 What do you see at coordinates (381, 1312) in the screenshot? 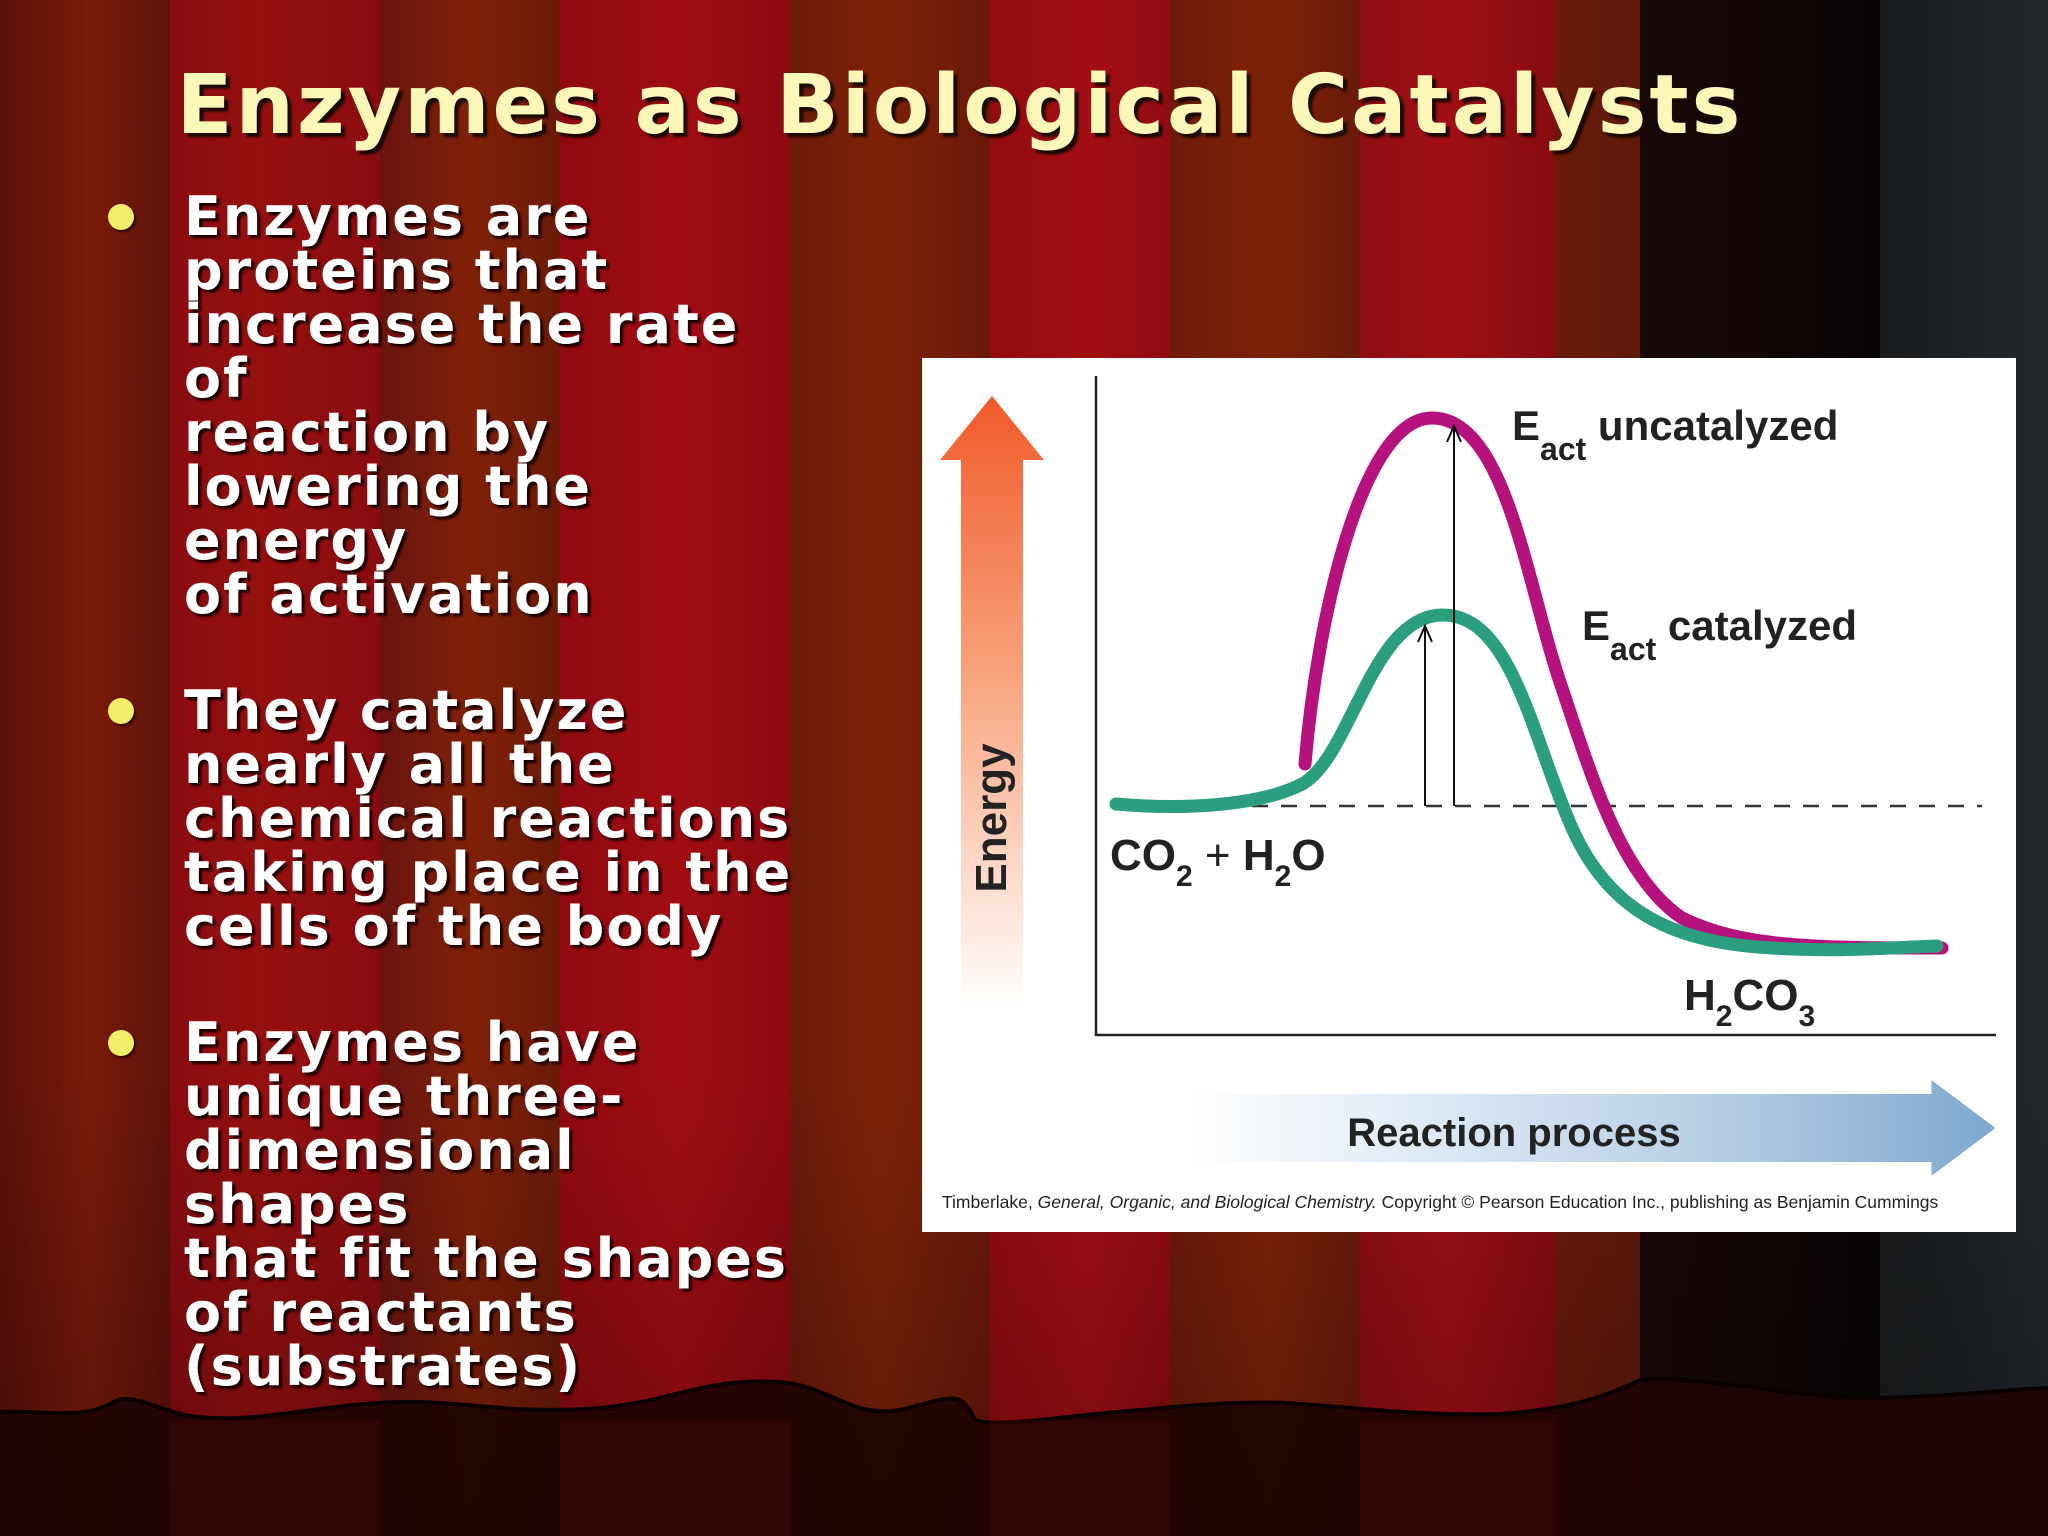
I see `bullet-line: of reactants` at bounding box center [381, 1312].